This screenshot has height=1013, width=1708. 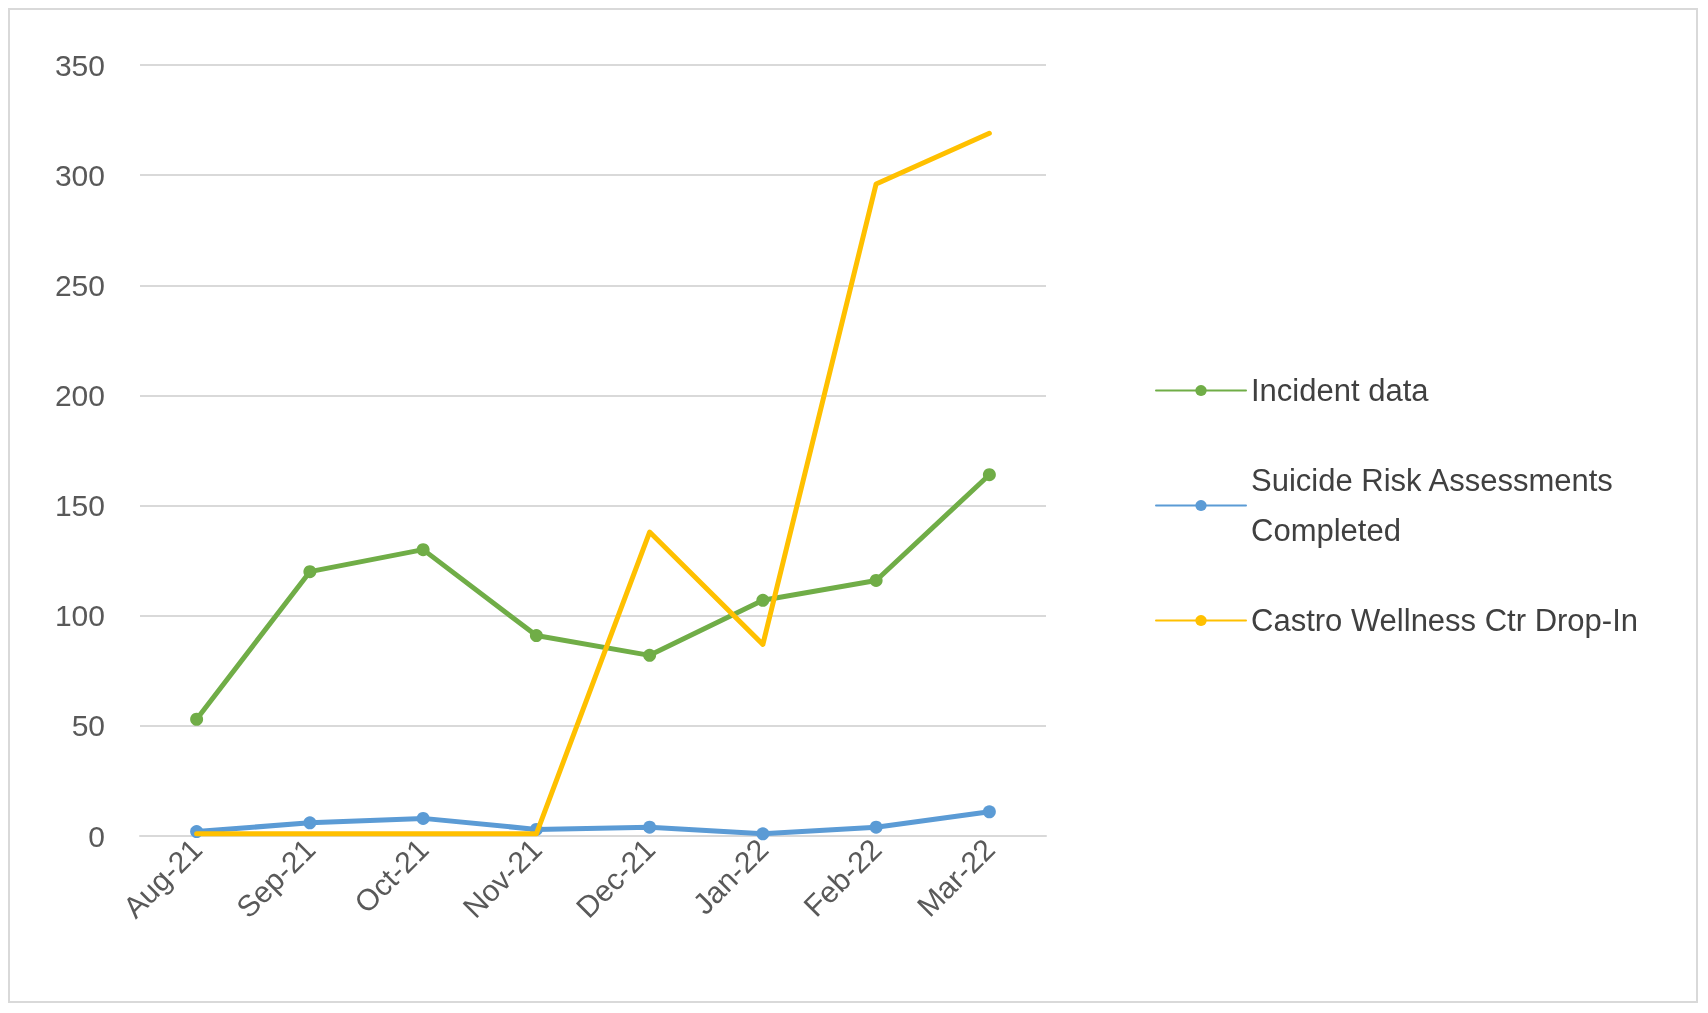 What do you see at coordinates (88, 726) in the screenshot?
I see `y-tick-label: 50` at bounding box center [88, 726].